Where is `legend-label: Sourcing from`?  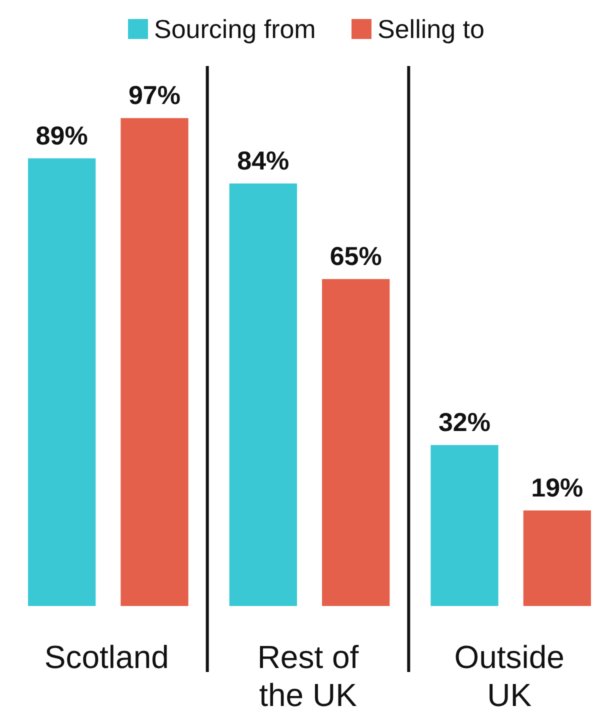
legend-label: Sourcing from is located at coordinates (235, 29).